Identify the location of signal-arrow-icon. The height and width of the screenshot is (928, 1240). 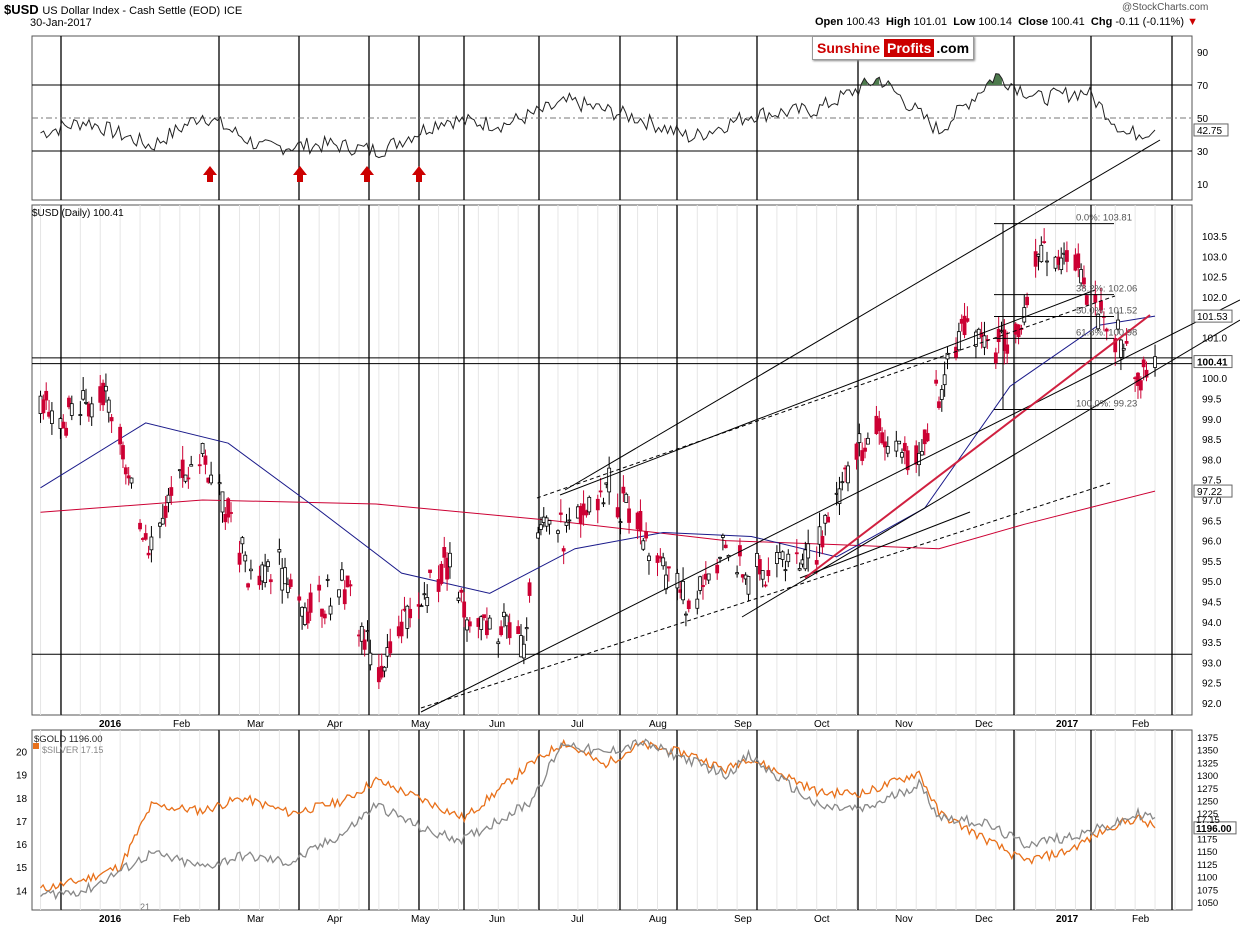
(210, 174).